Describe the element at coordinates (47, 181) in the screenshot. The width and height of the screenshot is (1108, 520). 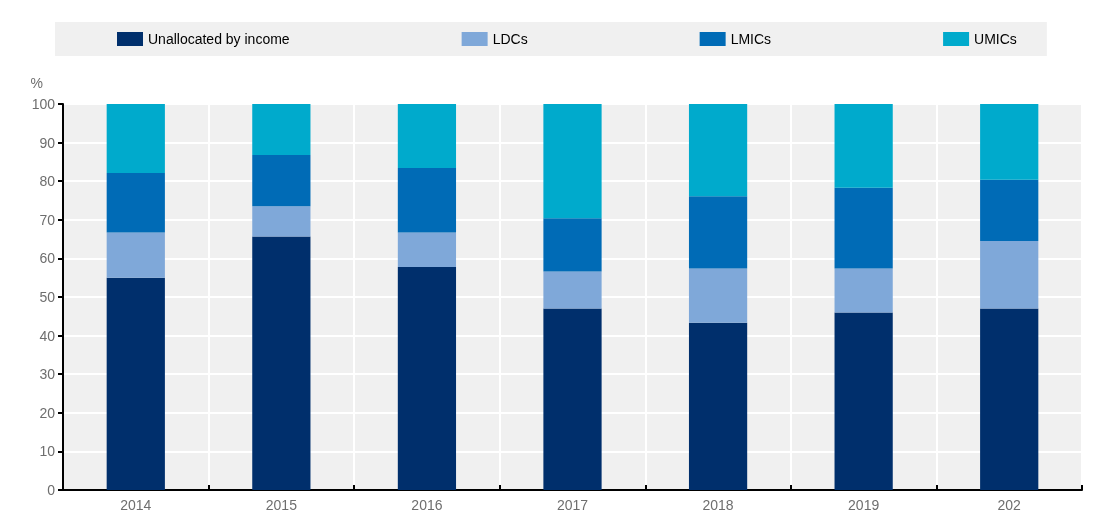
I see `y-tick-label: 80` at that location.